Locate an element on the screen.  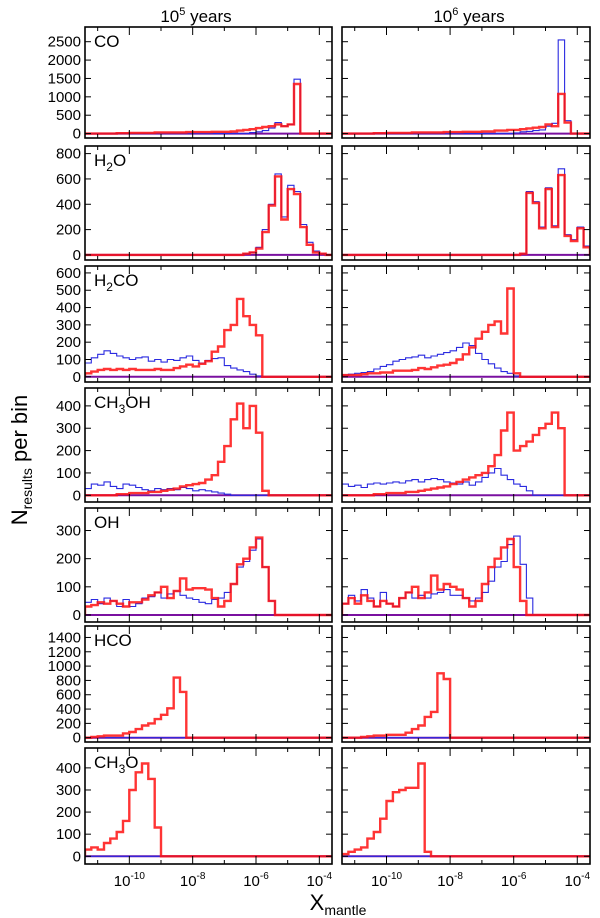
panel-1-0: 0 200 400 600 800 H2O is located at coordinates (194, 204).